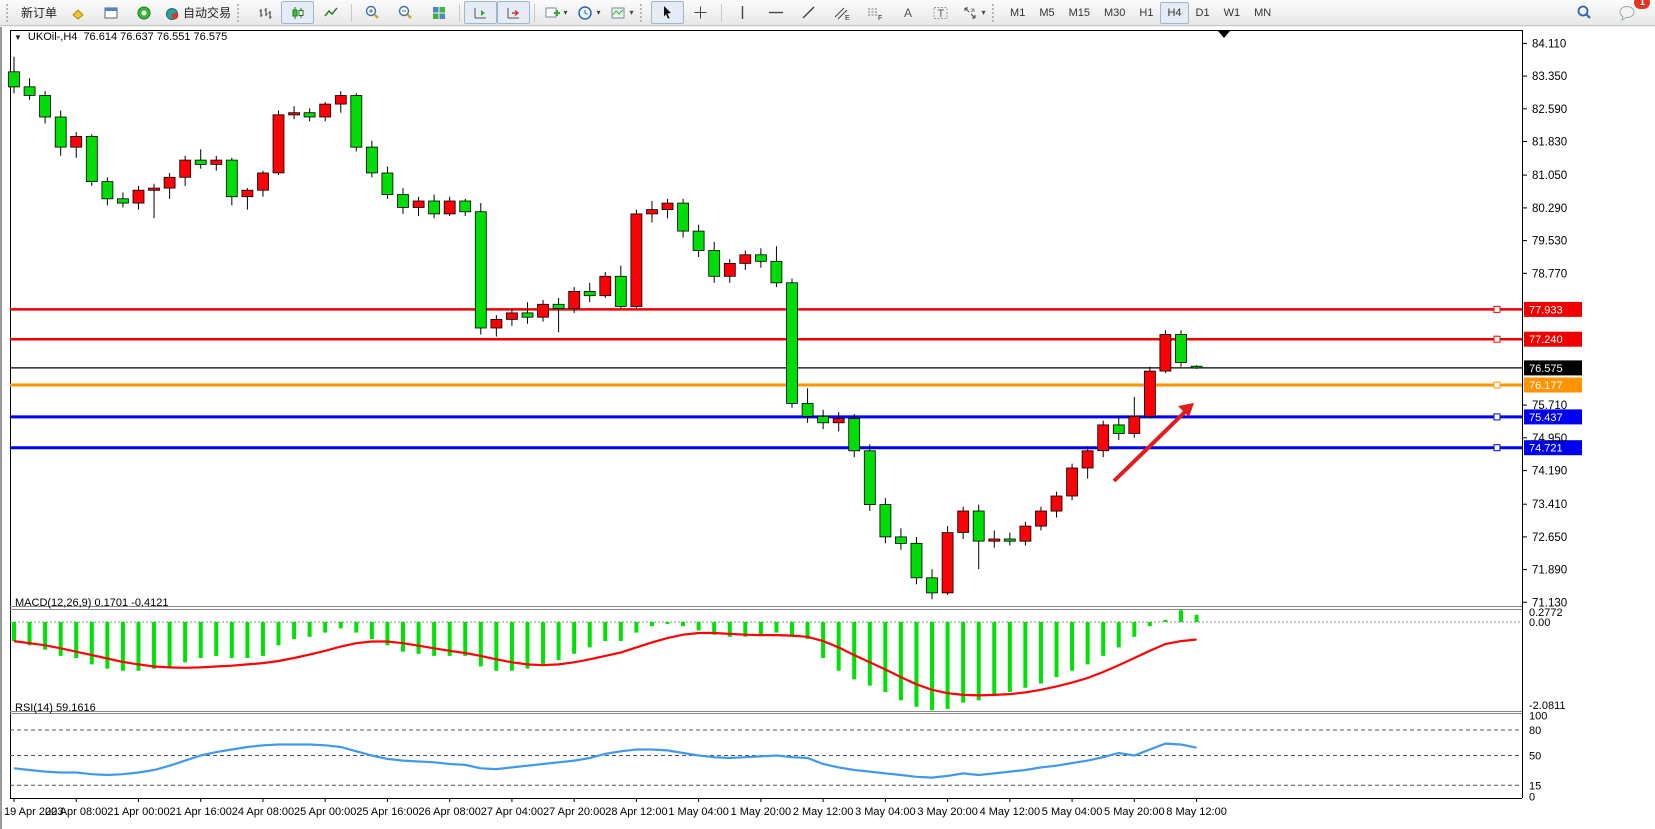  What do you see at coordinates (1232, 12) in the screenshot?
I see `timeframe-W1: W1` at bounding box center [1232, 12].